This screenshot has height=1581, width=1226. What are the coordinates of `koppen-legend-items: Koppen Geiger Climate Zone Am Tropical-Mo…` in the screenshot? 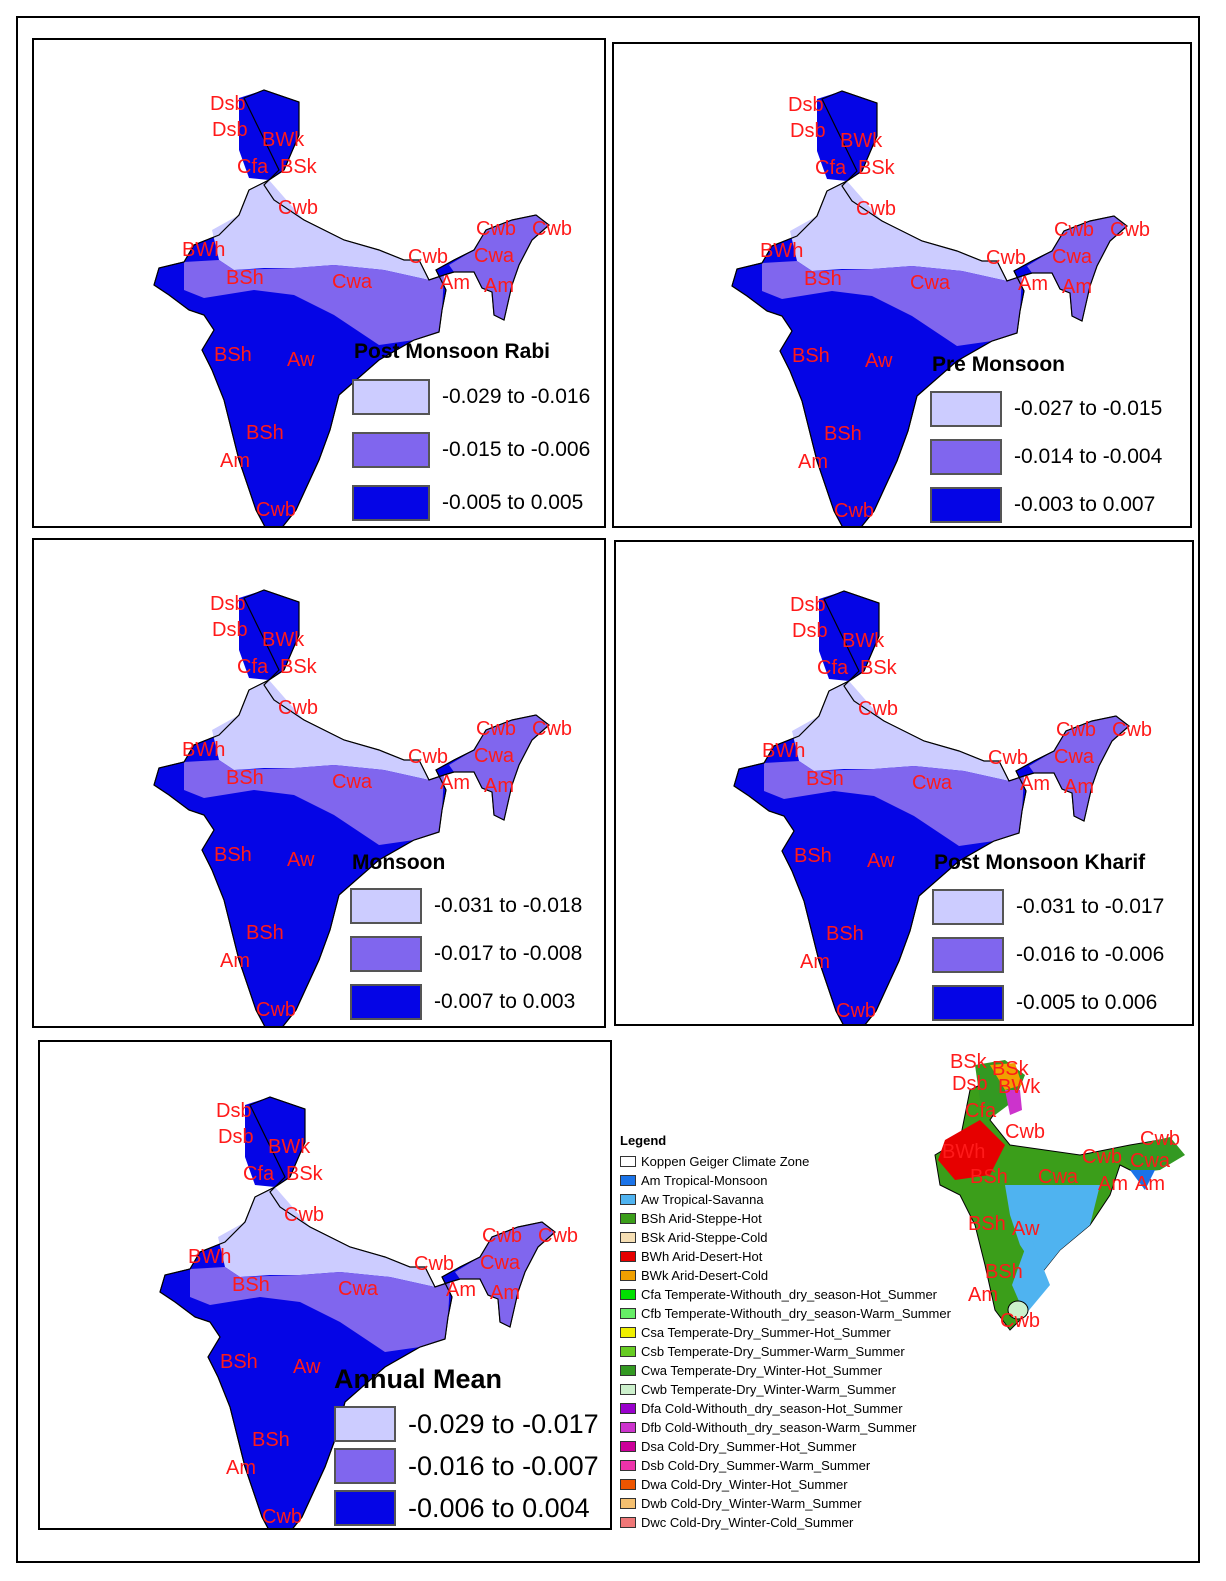 It's located at (810, 1342).